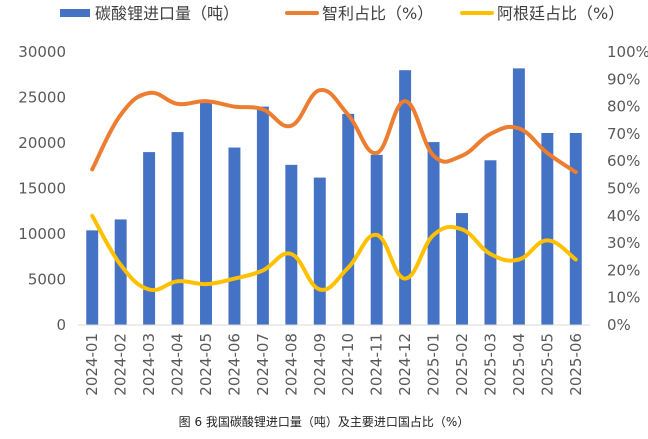 The height and width of the screenshot is (439, 648). Describe the element at coordinates (434, 364) in the screenshot. I see `x-tick-label: 2025-01` at that location.